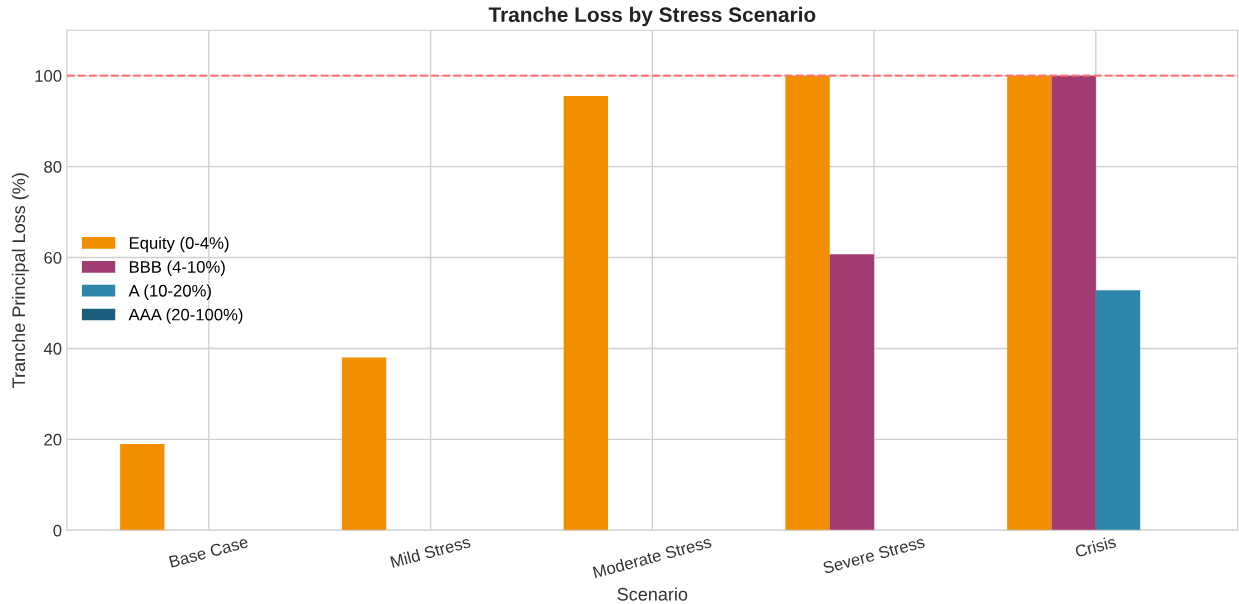 This screenshot has height=604, width=1239. Describe the element at coordinates (169, 292) in the screenshot. I see `legend-label: A (10-20%)` at that location.